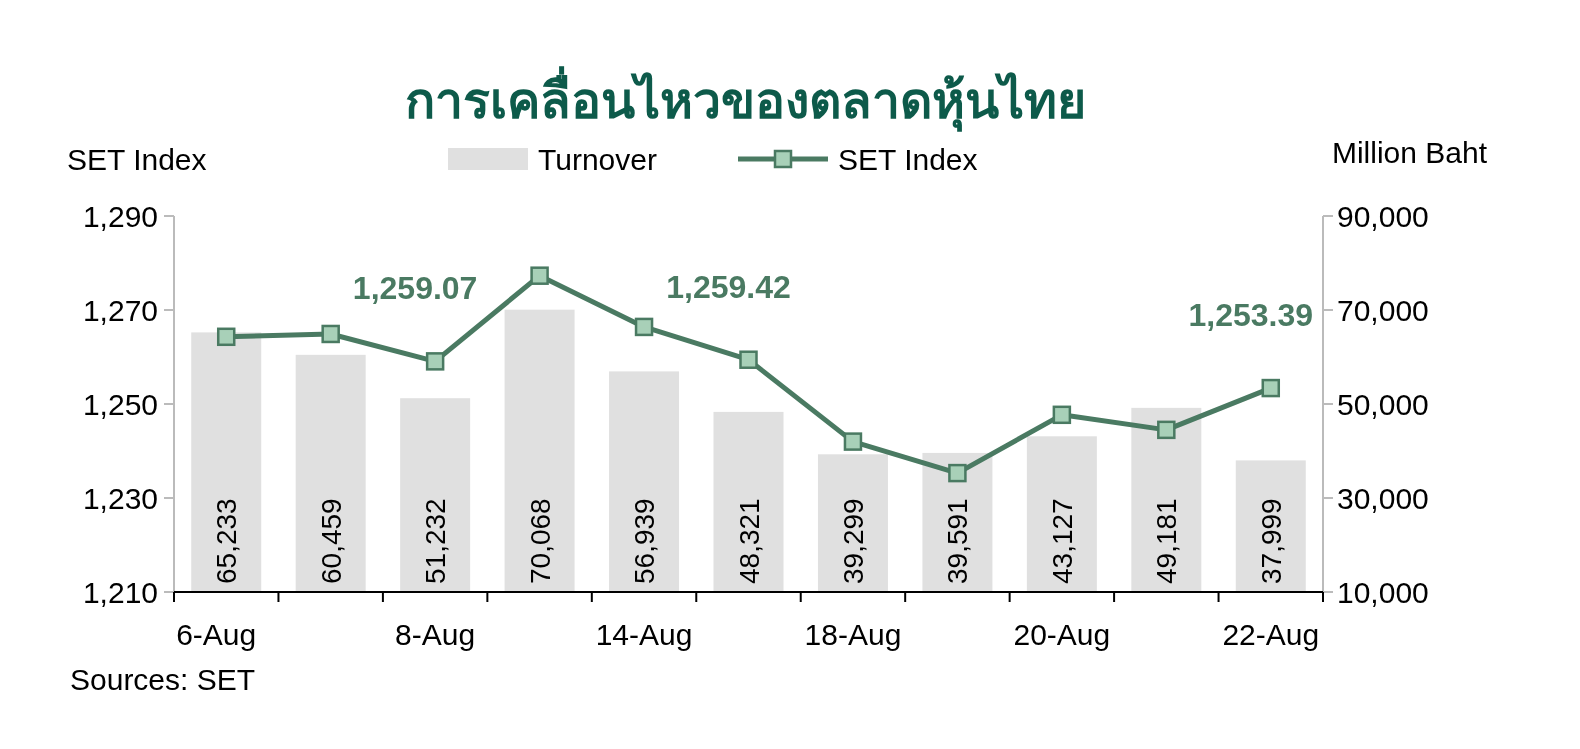  Describe the element at coordinates (415, 288) in the screenshot. I see `data-label: 1,259.07` at that location.